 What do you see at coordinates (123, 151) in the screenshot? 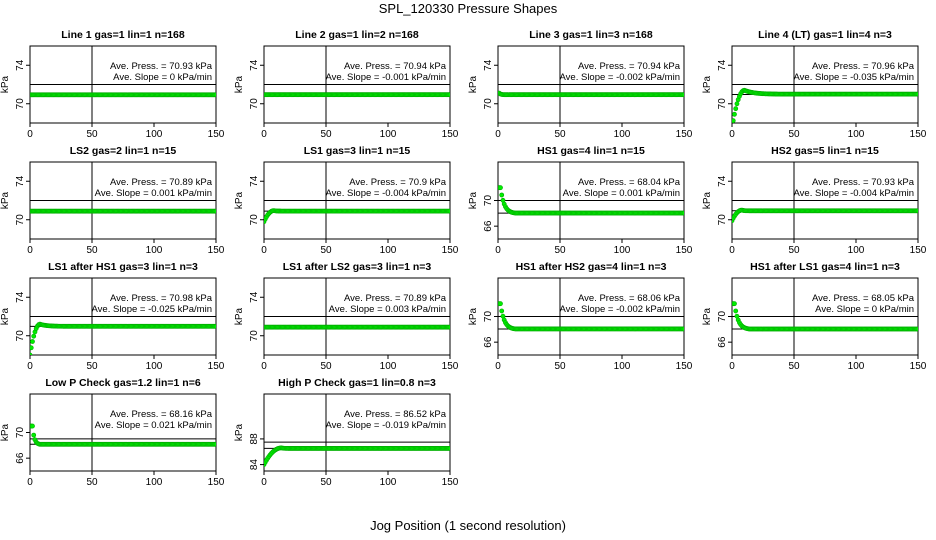
I see `panel-title: LS2 gas=2 lin=1 n=15` at bounding box center [123, 151].